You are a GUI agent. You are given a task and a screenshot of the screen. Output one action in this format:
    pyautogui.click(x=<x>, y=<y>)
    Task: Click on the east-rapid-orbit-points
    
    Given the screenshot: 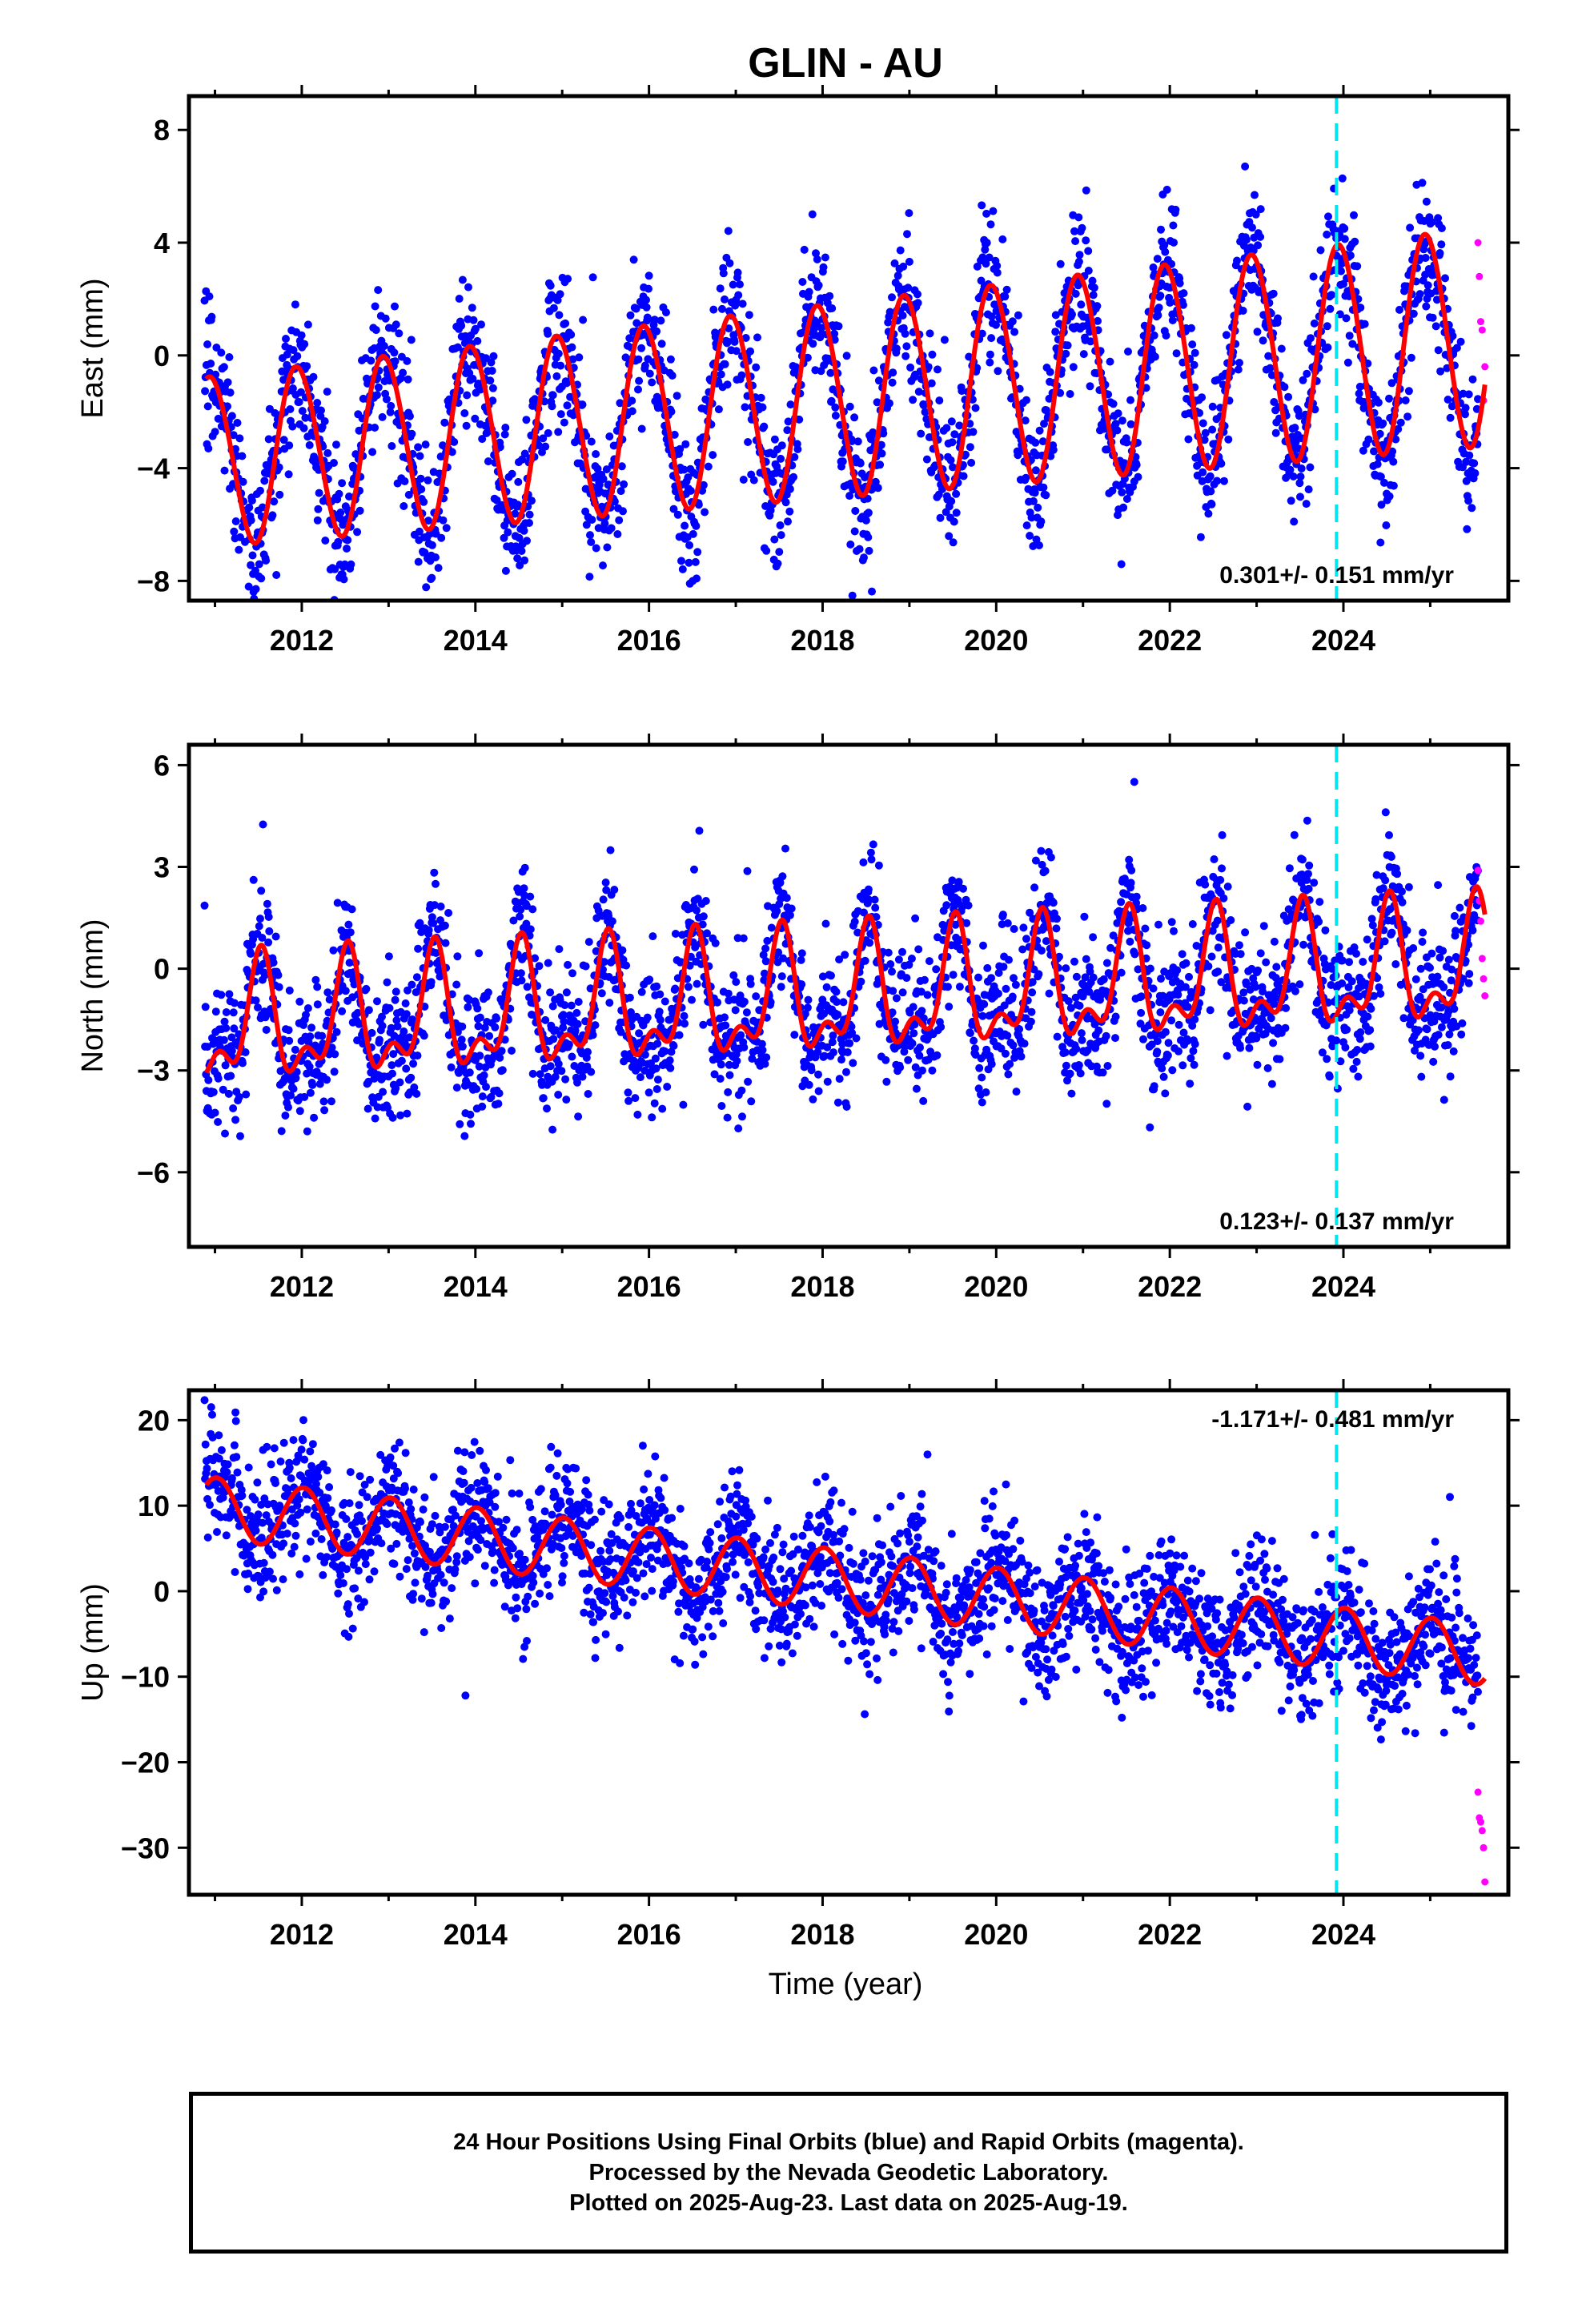 What is the action you would take?
    pyautogui.click(x=1481, y=321)
    